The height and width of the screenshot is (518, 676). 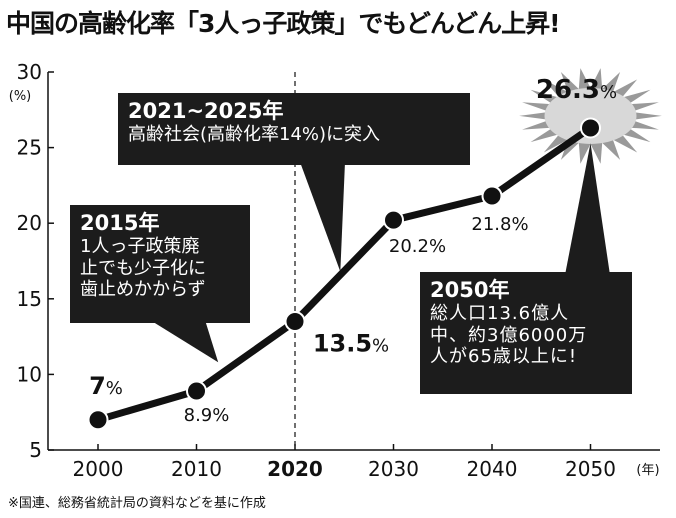 I want to click on highlight-burst, so click(x=590, y=116).